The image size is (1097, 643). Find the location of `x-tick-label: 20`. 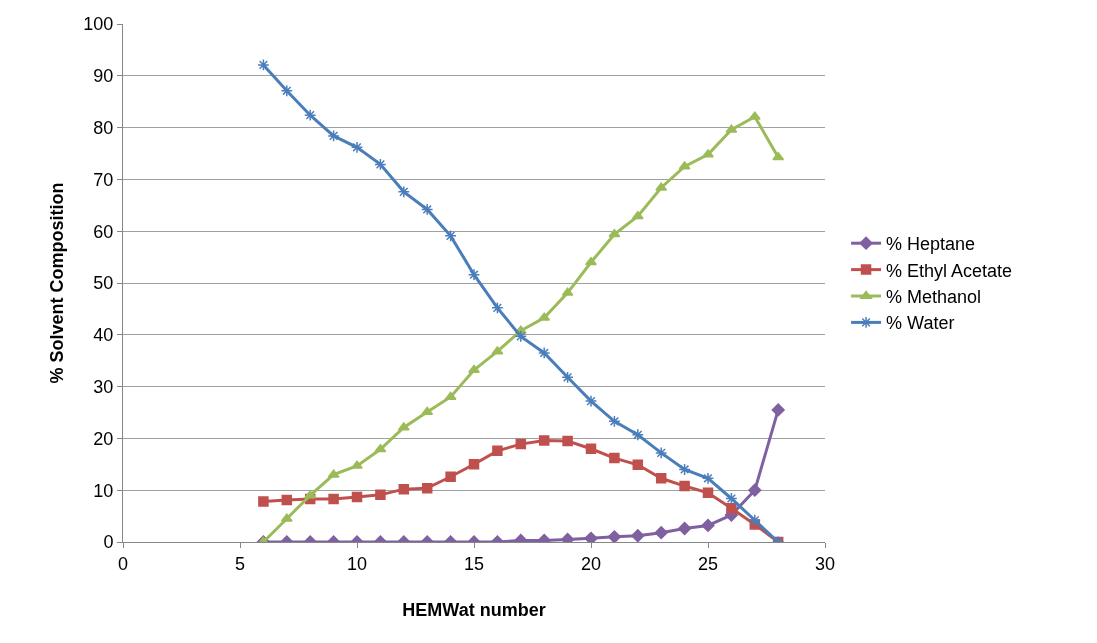

x-tick-label: 20 is located at coordinates (591, 563).